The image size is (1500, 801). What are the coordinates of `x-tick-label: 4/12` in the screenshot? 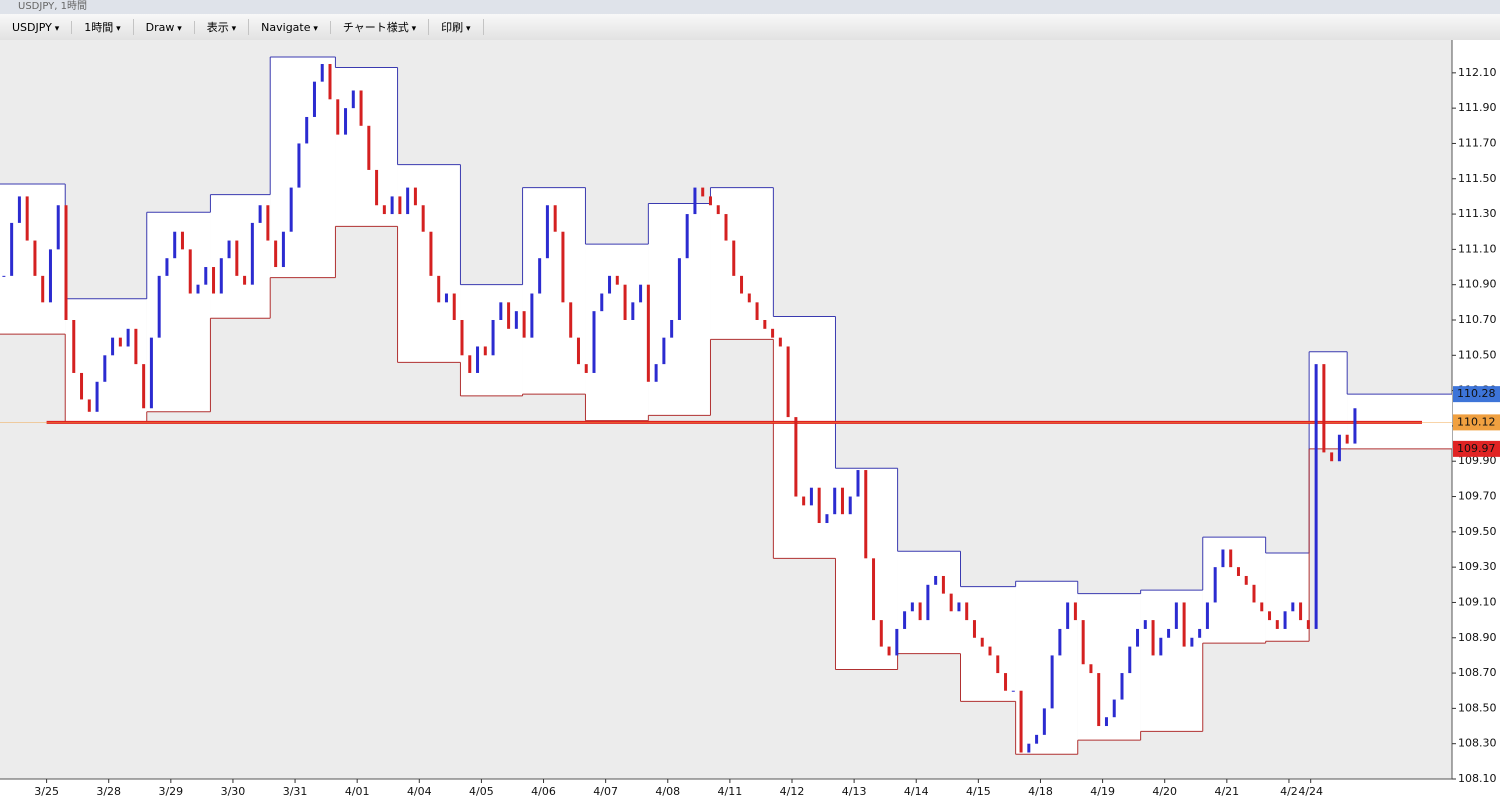 It's located at (792, 791).